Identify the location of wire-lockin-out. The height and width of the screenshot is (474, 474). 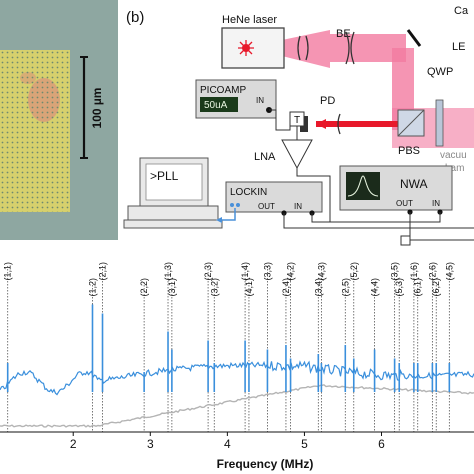
(378, 221).